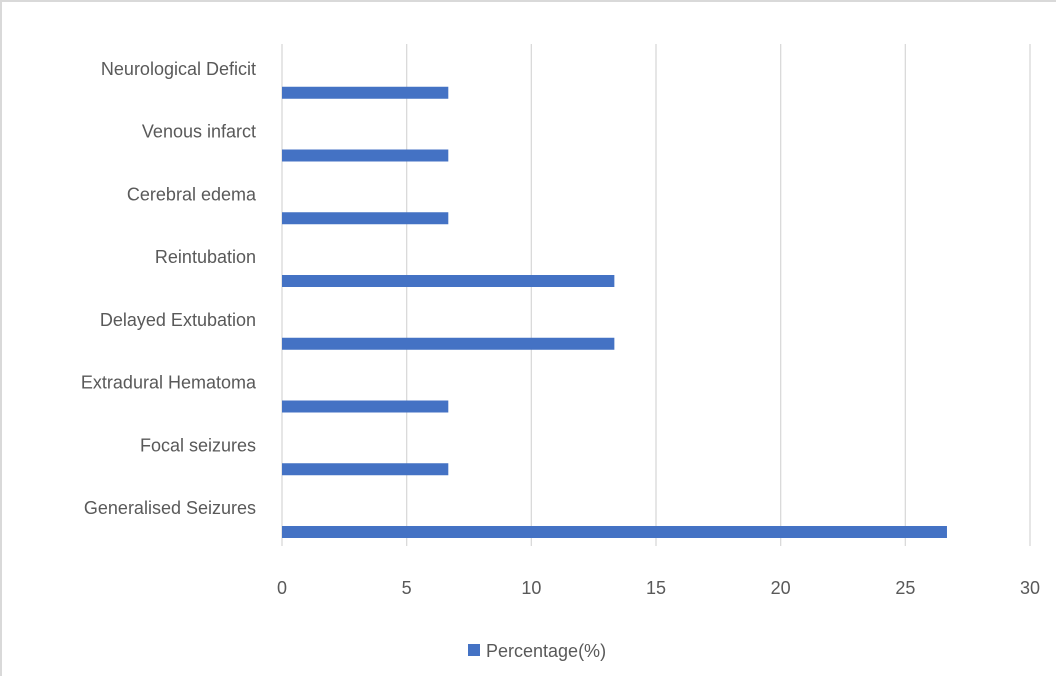 This screenshot has width=1056, height=683. What do you see at coordinates (407, 588) in the screenshot?
I see `x-tick-label: 5` at bounding box center [407, 588].